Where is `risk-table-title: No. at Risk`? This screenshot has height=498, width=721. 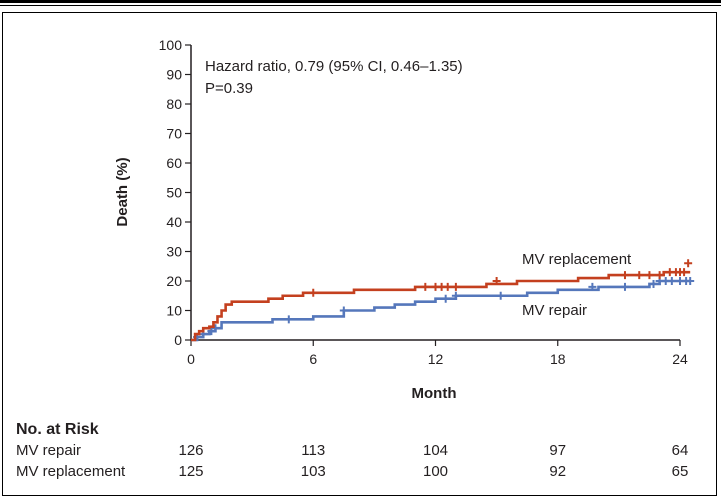
risk-table-title: No. at Risk is located at coordinates (57, 429).